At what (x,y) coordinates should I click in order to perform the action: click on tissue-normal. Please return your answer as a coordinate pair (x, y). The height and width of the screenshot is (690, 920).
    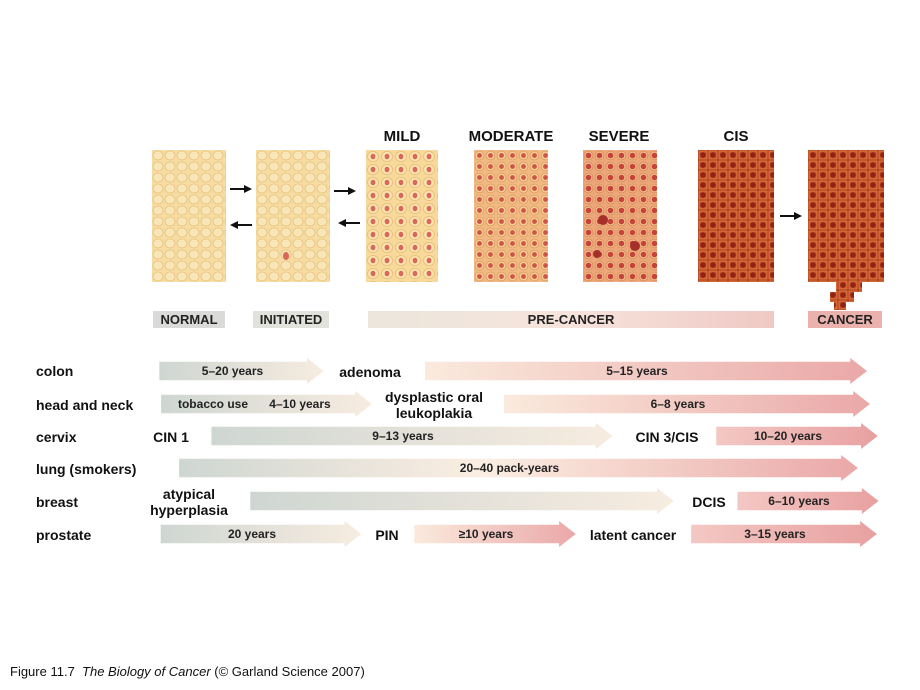
    Looking at the image, I should click on (189, 216).